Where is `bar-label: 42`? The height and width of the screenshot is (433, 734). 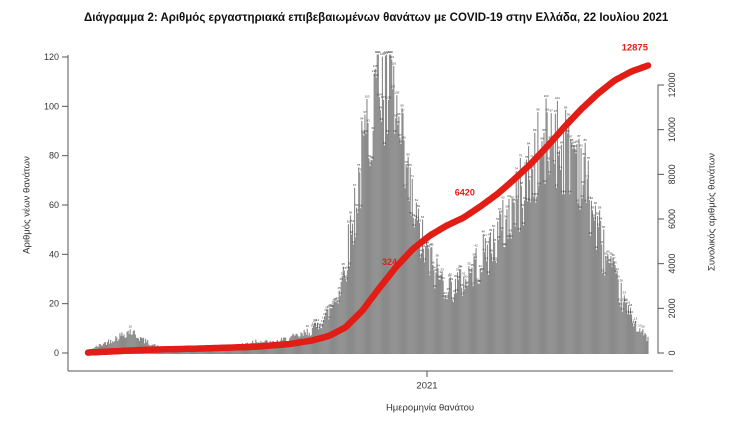
bar-label: 42 is located at coordinates (476, 246).